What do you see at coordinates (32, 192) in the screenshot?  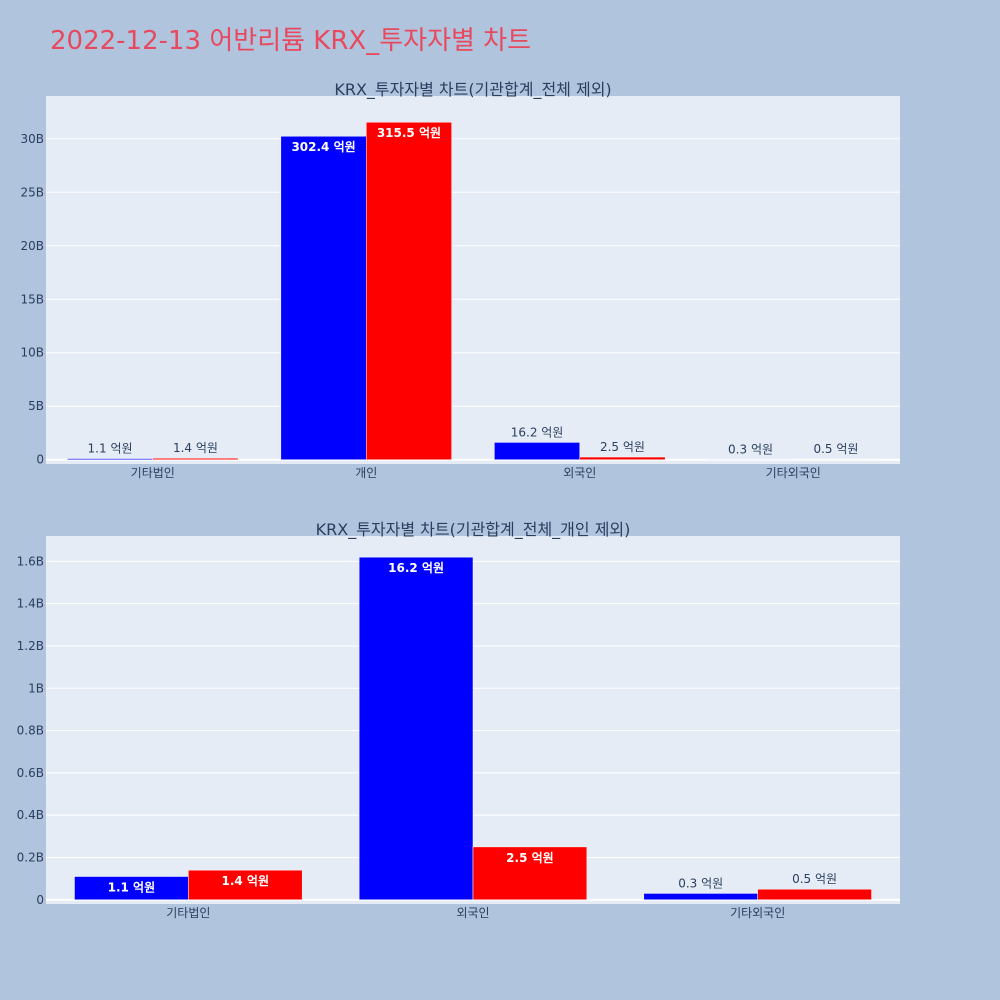 I see `y-tick-label: 25B` at bounding box center [32, 192].